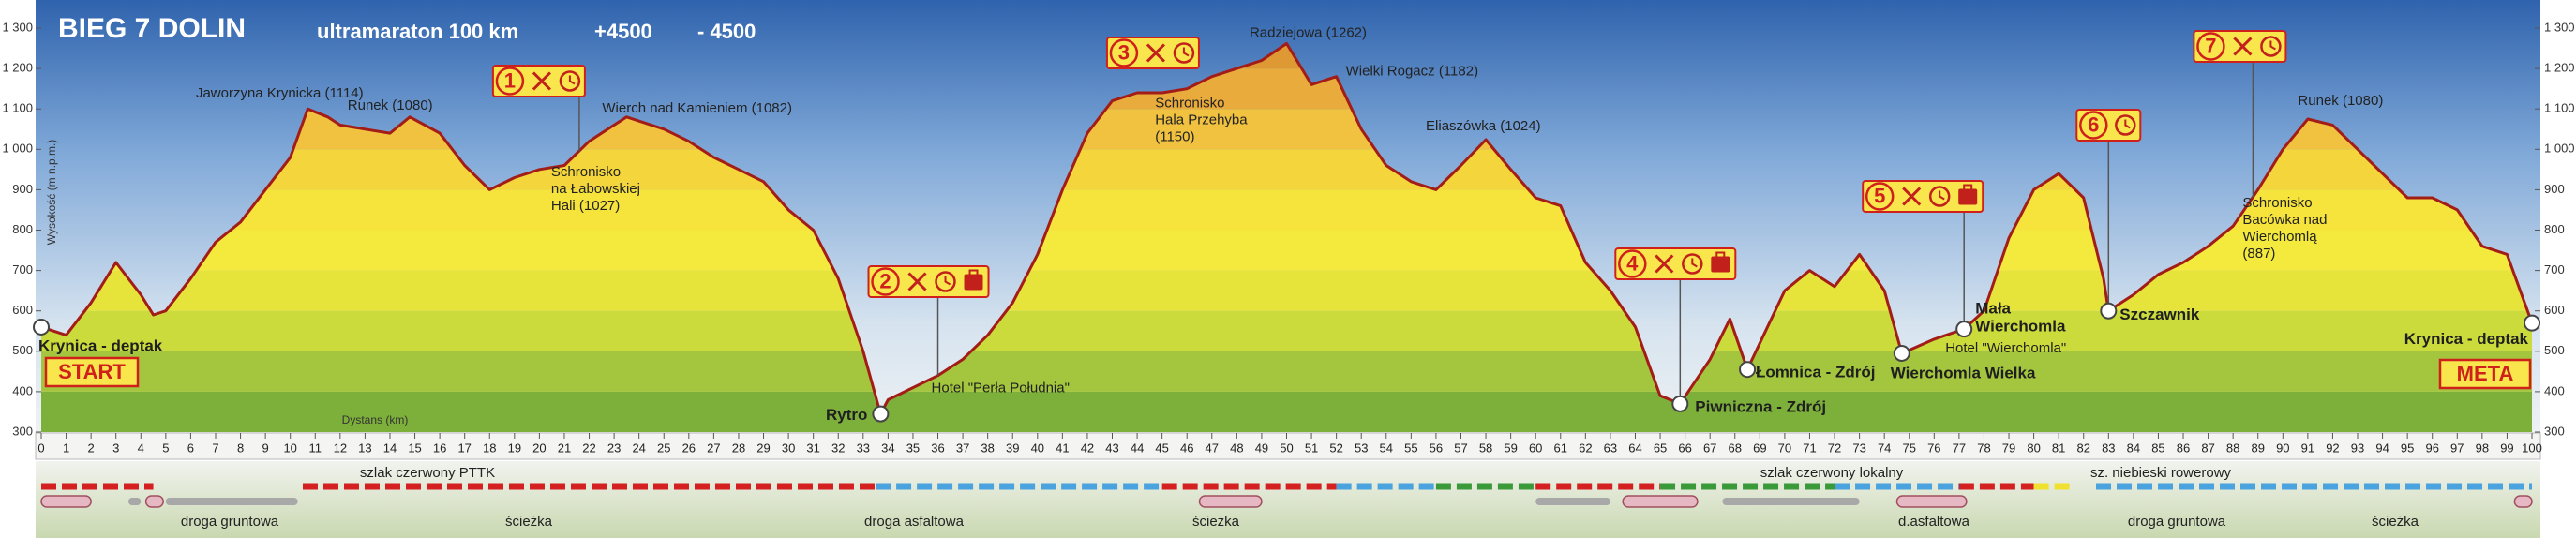 The image size is (2576, 538). What do you see at coordinates (763, 448) in the screenshot?
I see `x-tick-label: 29` at bounding box center [763, 448].